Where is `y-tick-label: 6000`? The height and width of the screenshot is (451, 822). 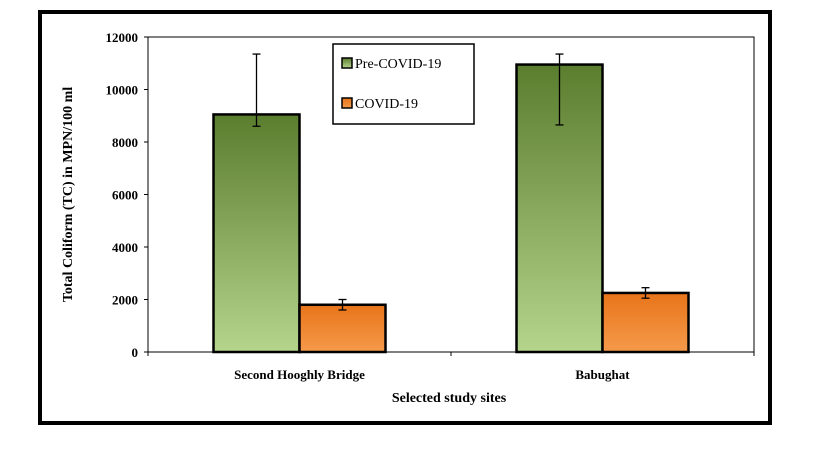
y-tick-label: 6000 is located at coordinates (125, 195).